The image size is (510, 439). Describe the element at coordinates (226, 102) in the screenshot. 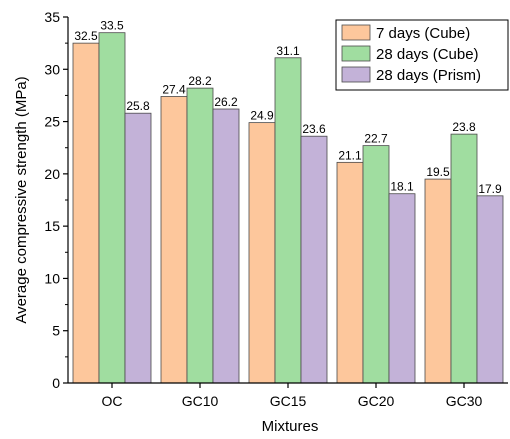

I see `data-label: 26.2` at that location.